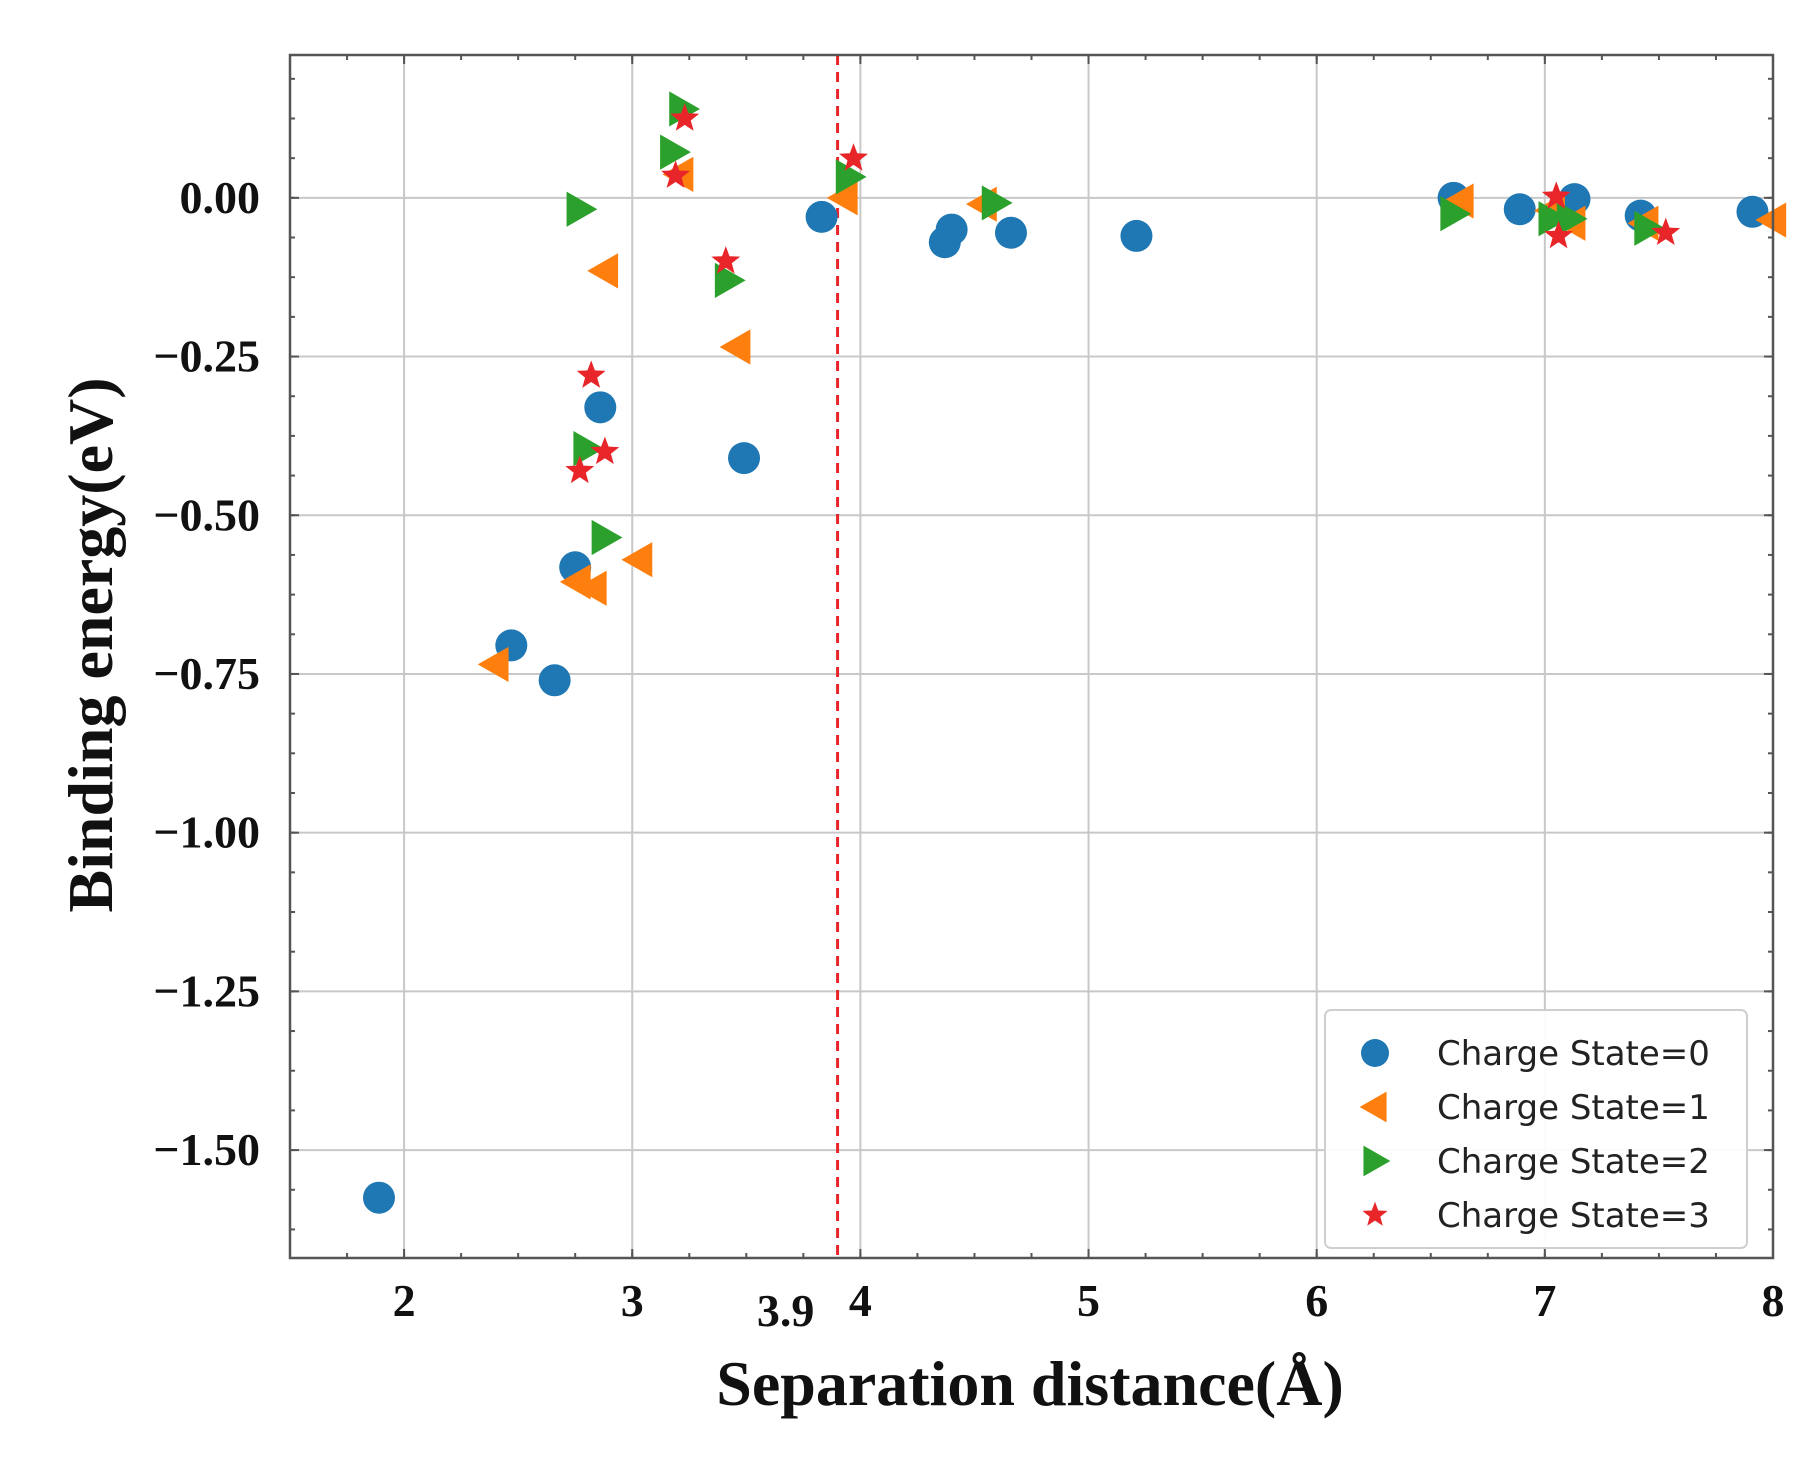 The image size is (1813, 1469). What do you see at coordinates (860, 1300) in the screenshot?
I see `x-tick-label: 4` at bounding box center [860, 1300].